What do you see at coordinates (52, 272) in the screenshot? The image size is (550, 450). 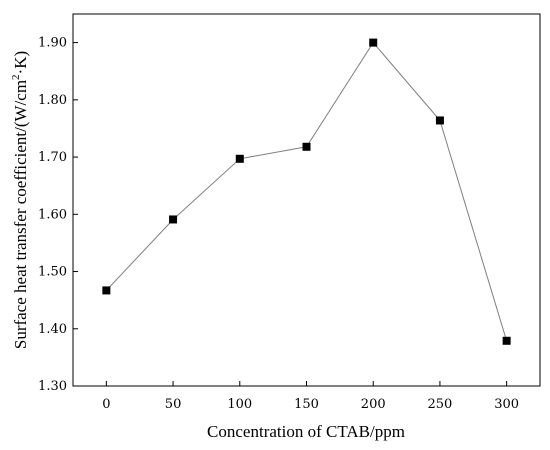 I see `y-tick-label: 1.50` at bounding box center [52, 272].